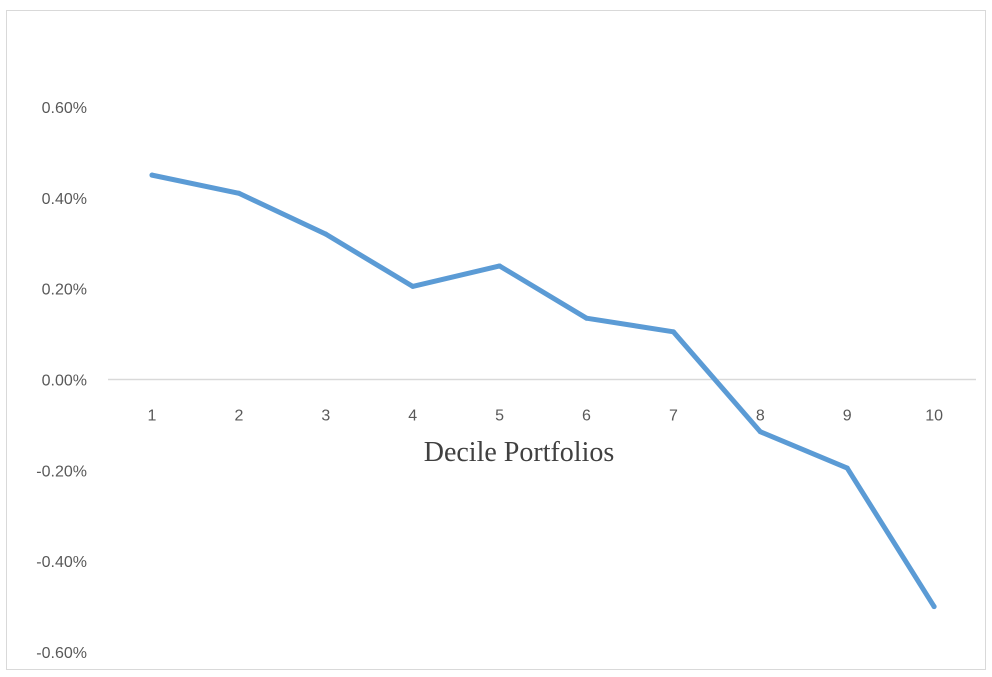 This screenshot has height=677, width=992. Describe the element at coordinates (61, 653) in the screenshot. I see `y-tick-label: -0.60%` at that location.